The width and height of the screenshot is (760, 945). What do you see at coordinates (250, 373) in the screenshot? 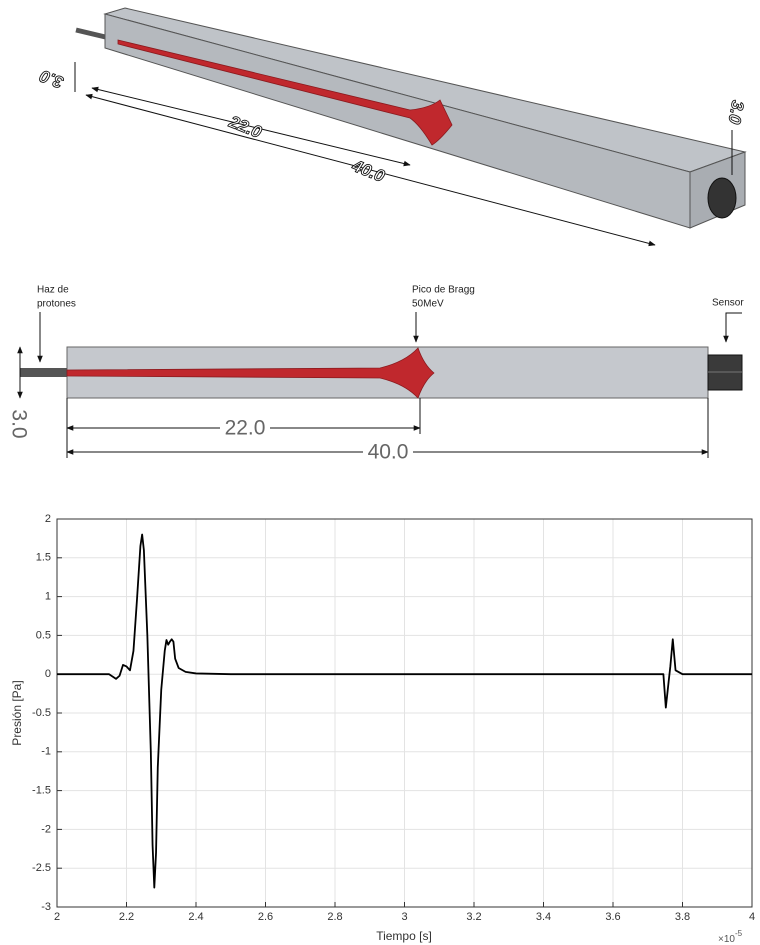
I see `bragg-beam` at bounding box center [250, 373].